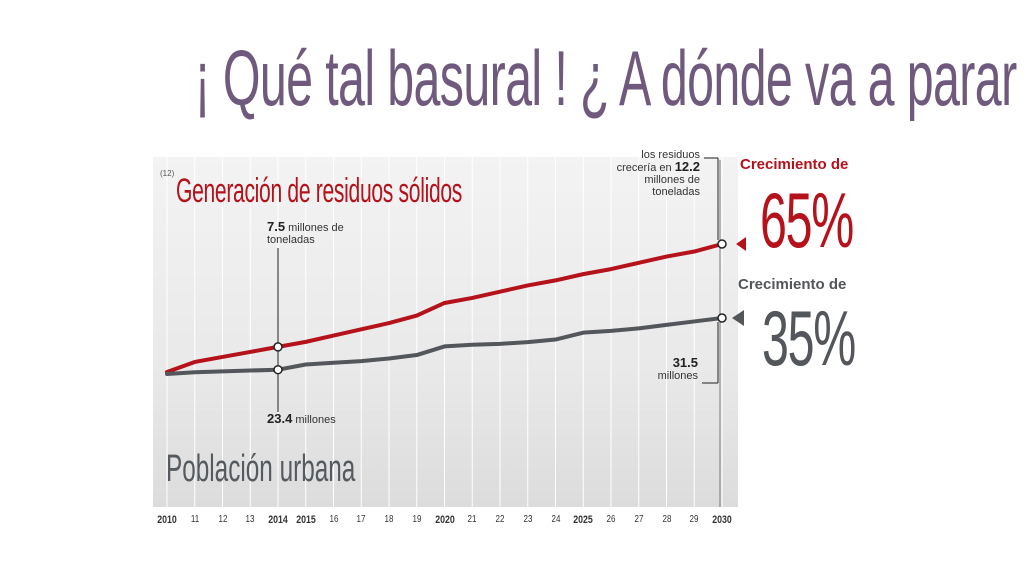 The width and height of the screenshot is (1024, 576). Describe the element at coordinates (794, 164) in the screenshot. I see `growth-label-waste: Crecimiento de` at that location.